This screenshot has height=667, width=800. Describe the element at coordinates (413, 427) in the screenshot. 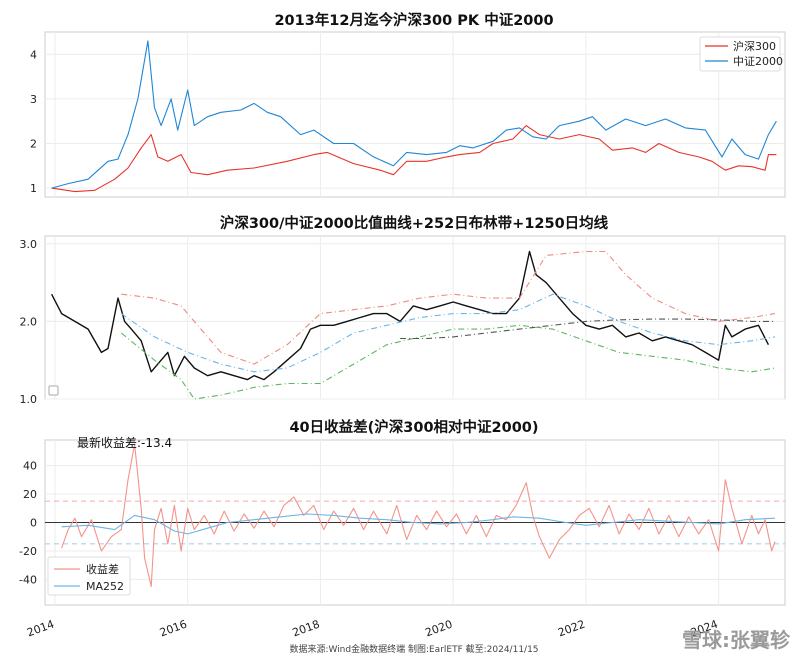

I see `panel3-title: 40日收益差(沪深300相对中证2000)` at that location.